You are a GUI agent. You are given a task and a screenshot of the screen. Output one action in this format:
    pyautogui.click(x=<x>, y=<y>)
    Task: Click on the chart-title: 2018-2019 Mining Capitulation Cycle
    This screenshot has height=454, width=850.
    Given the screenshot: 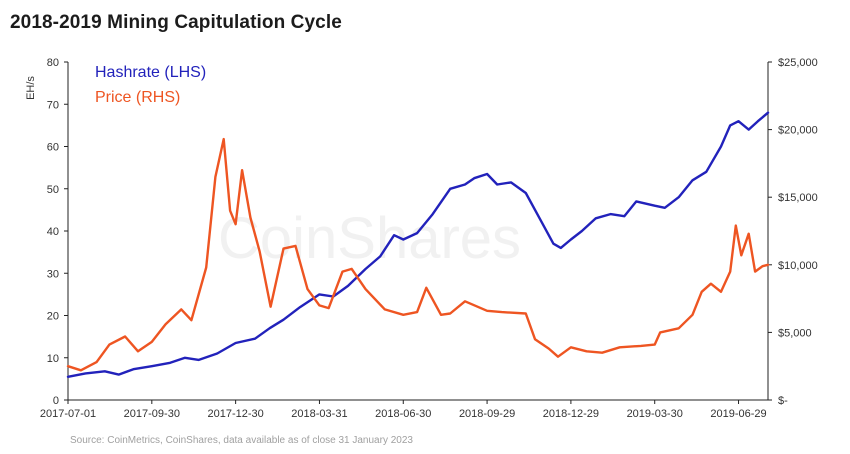 What is the action you would take?
    pyautogui.click(x=176, y=22)
    